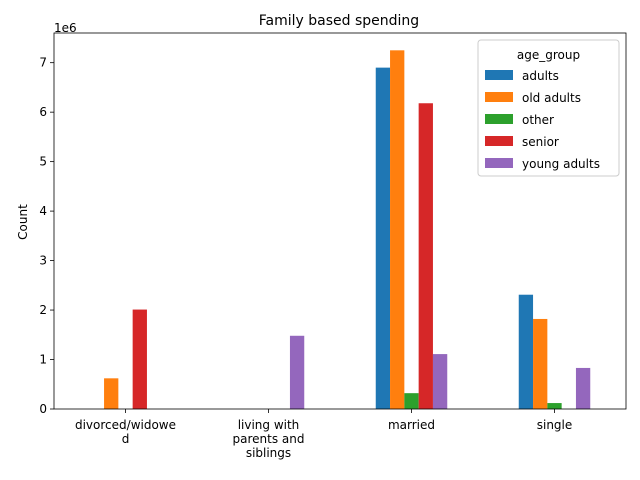 The image size is (640, 480). What do you see at coordinates (43, 63) in the screenshot?
I see `y-tick-label: 7` at bounding box center [43, 63].